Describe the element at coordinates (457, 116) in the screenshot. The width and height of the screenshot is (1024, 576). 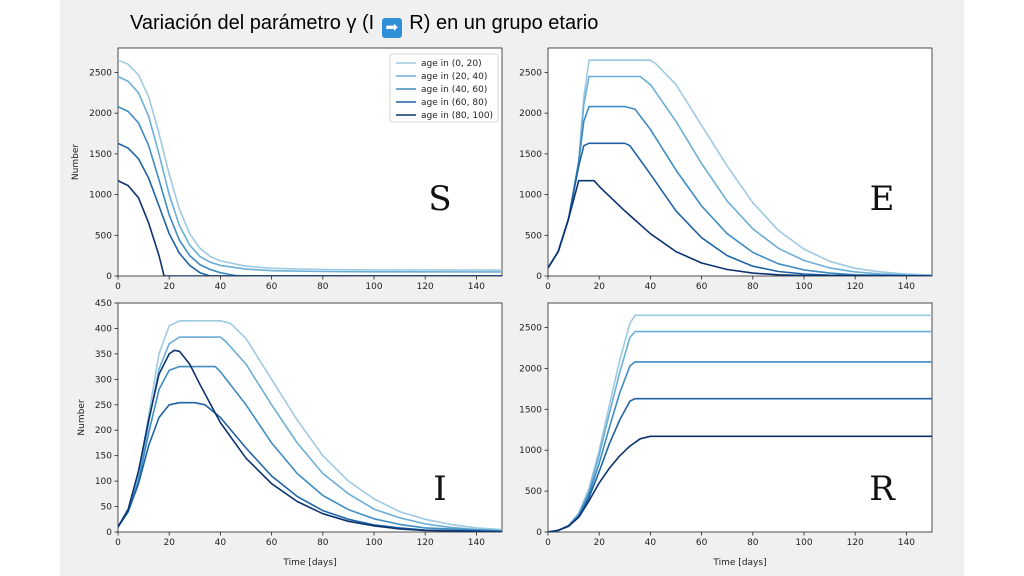
I see `legend-entry: age in (80, 100)` at that location.